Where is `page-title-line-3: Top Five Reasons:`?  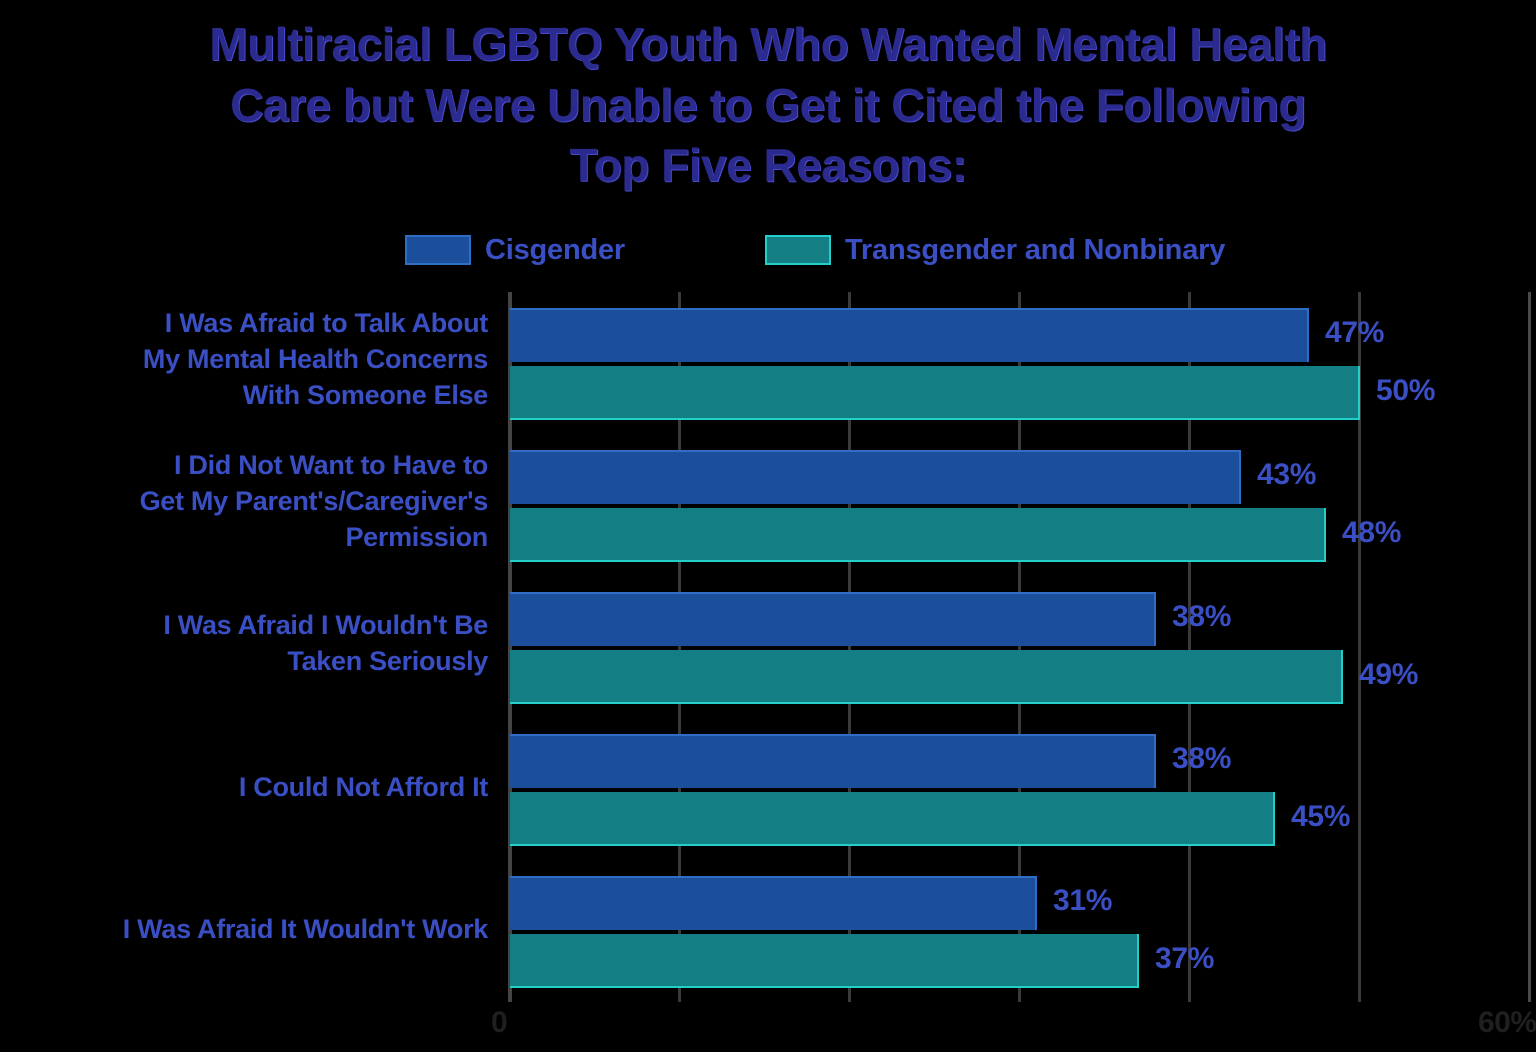 page-title-line-3: Top Five Reasons: is located at coordinates (768, 165).